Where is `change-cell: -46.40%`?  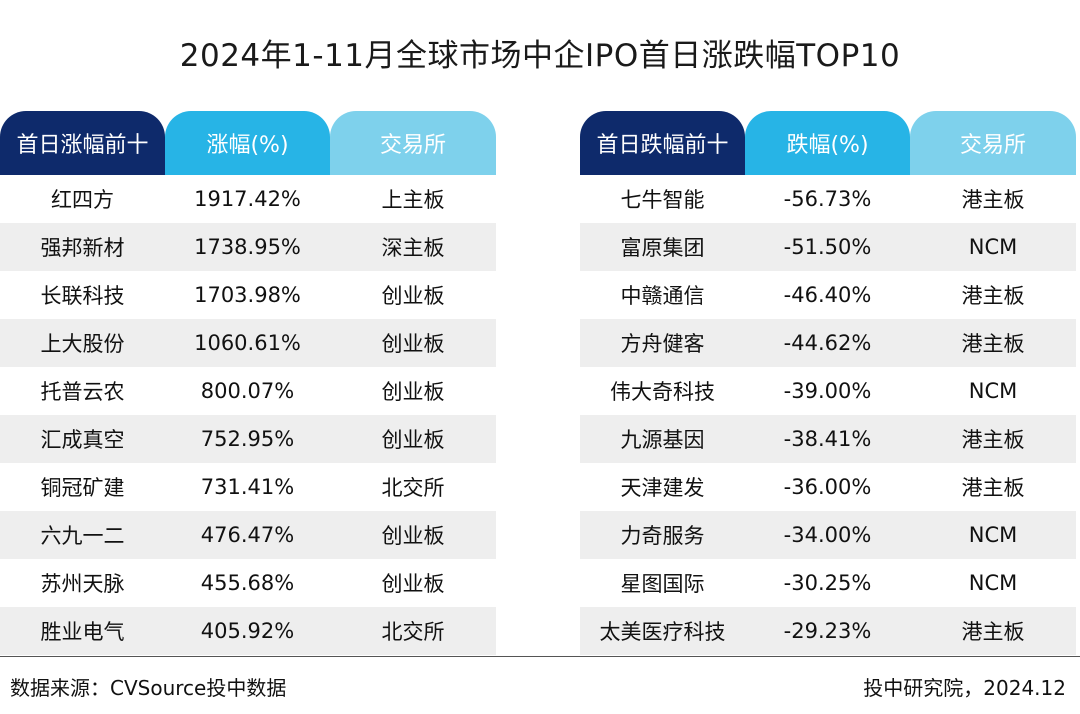
change-cell: -46.40% is located at coordinates (827, 295).